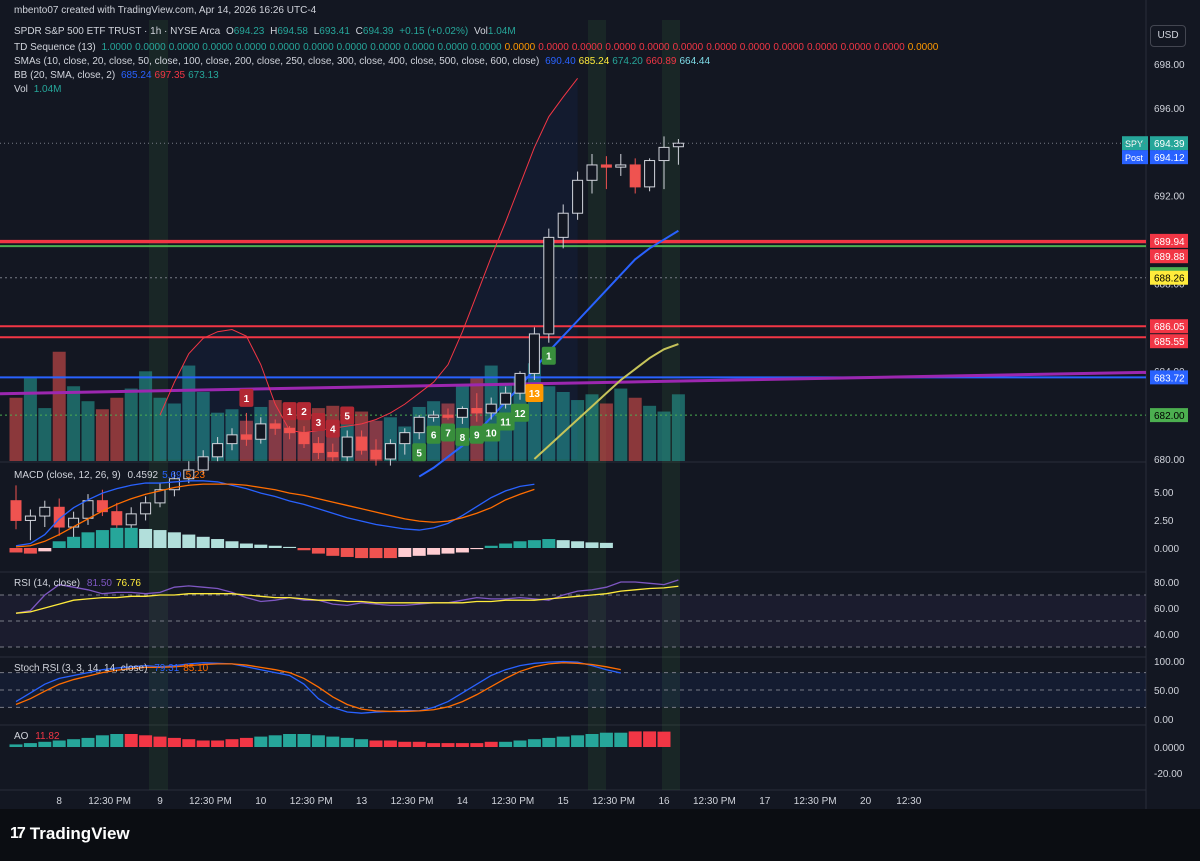 This screenshot has width=1200, height=861. What do you see at coordinates (1135, 143) in the screenshot?
I see `price-tag-symbol-bg` at bounding box center [1135, 143].